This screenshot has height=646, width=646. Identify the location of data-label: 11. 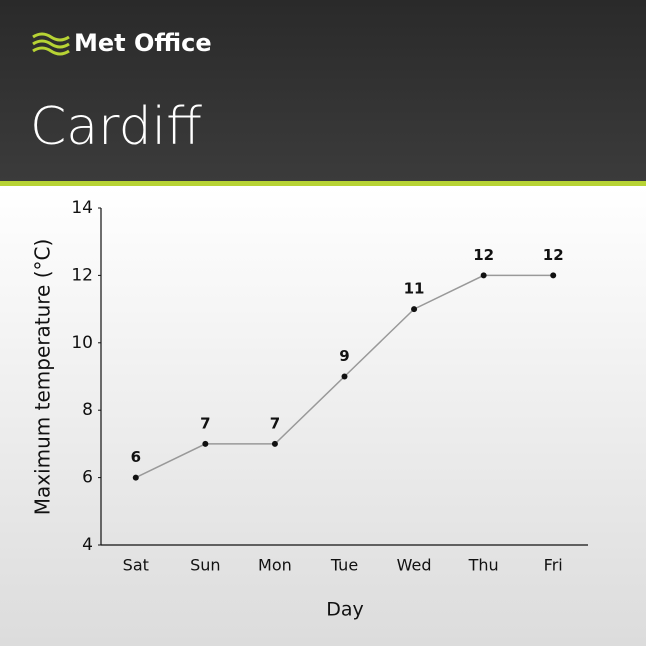
(414, 289).